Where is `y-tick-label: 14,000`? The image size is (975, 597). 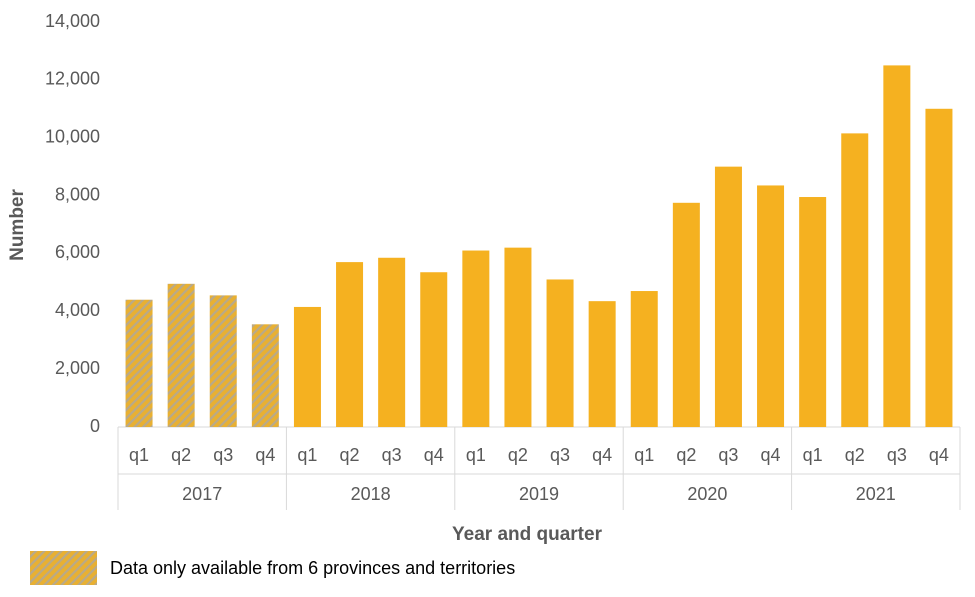
y-tick-label: 14,000 is located at coordinates (72, 21).